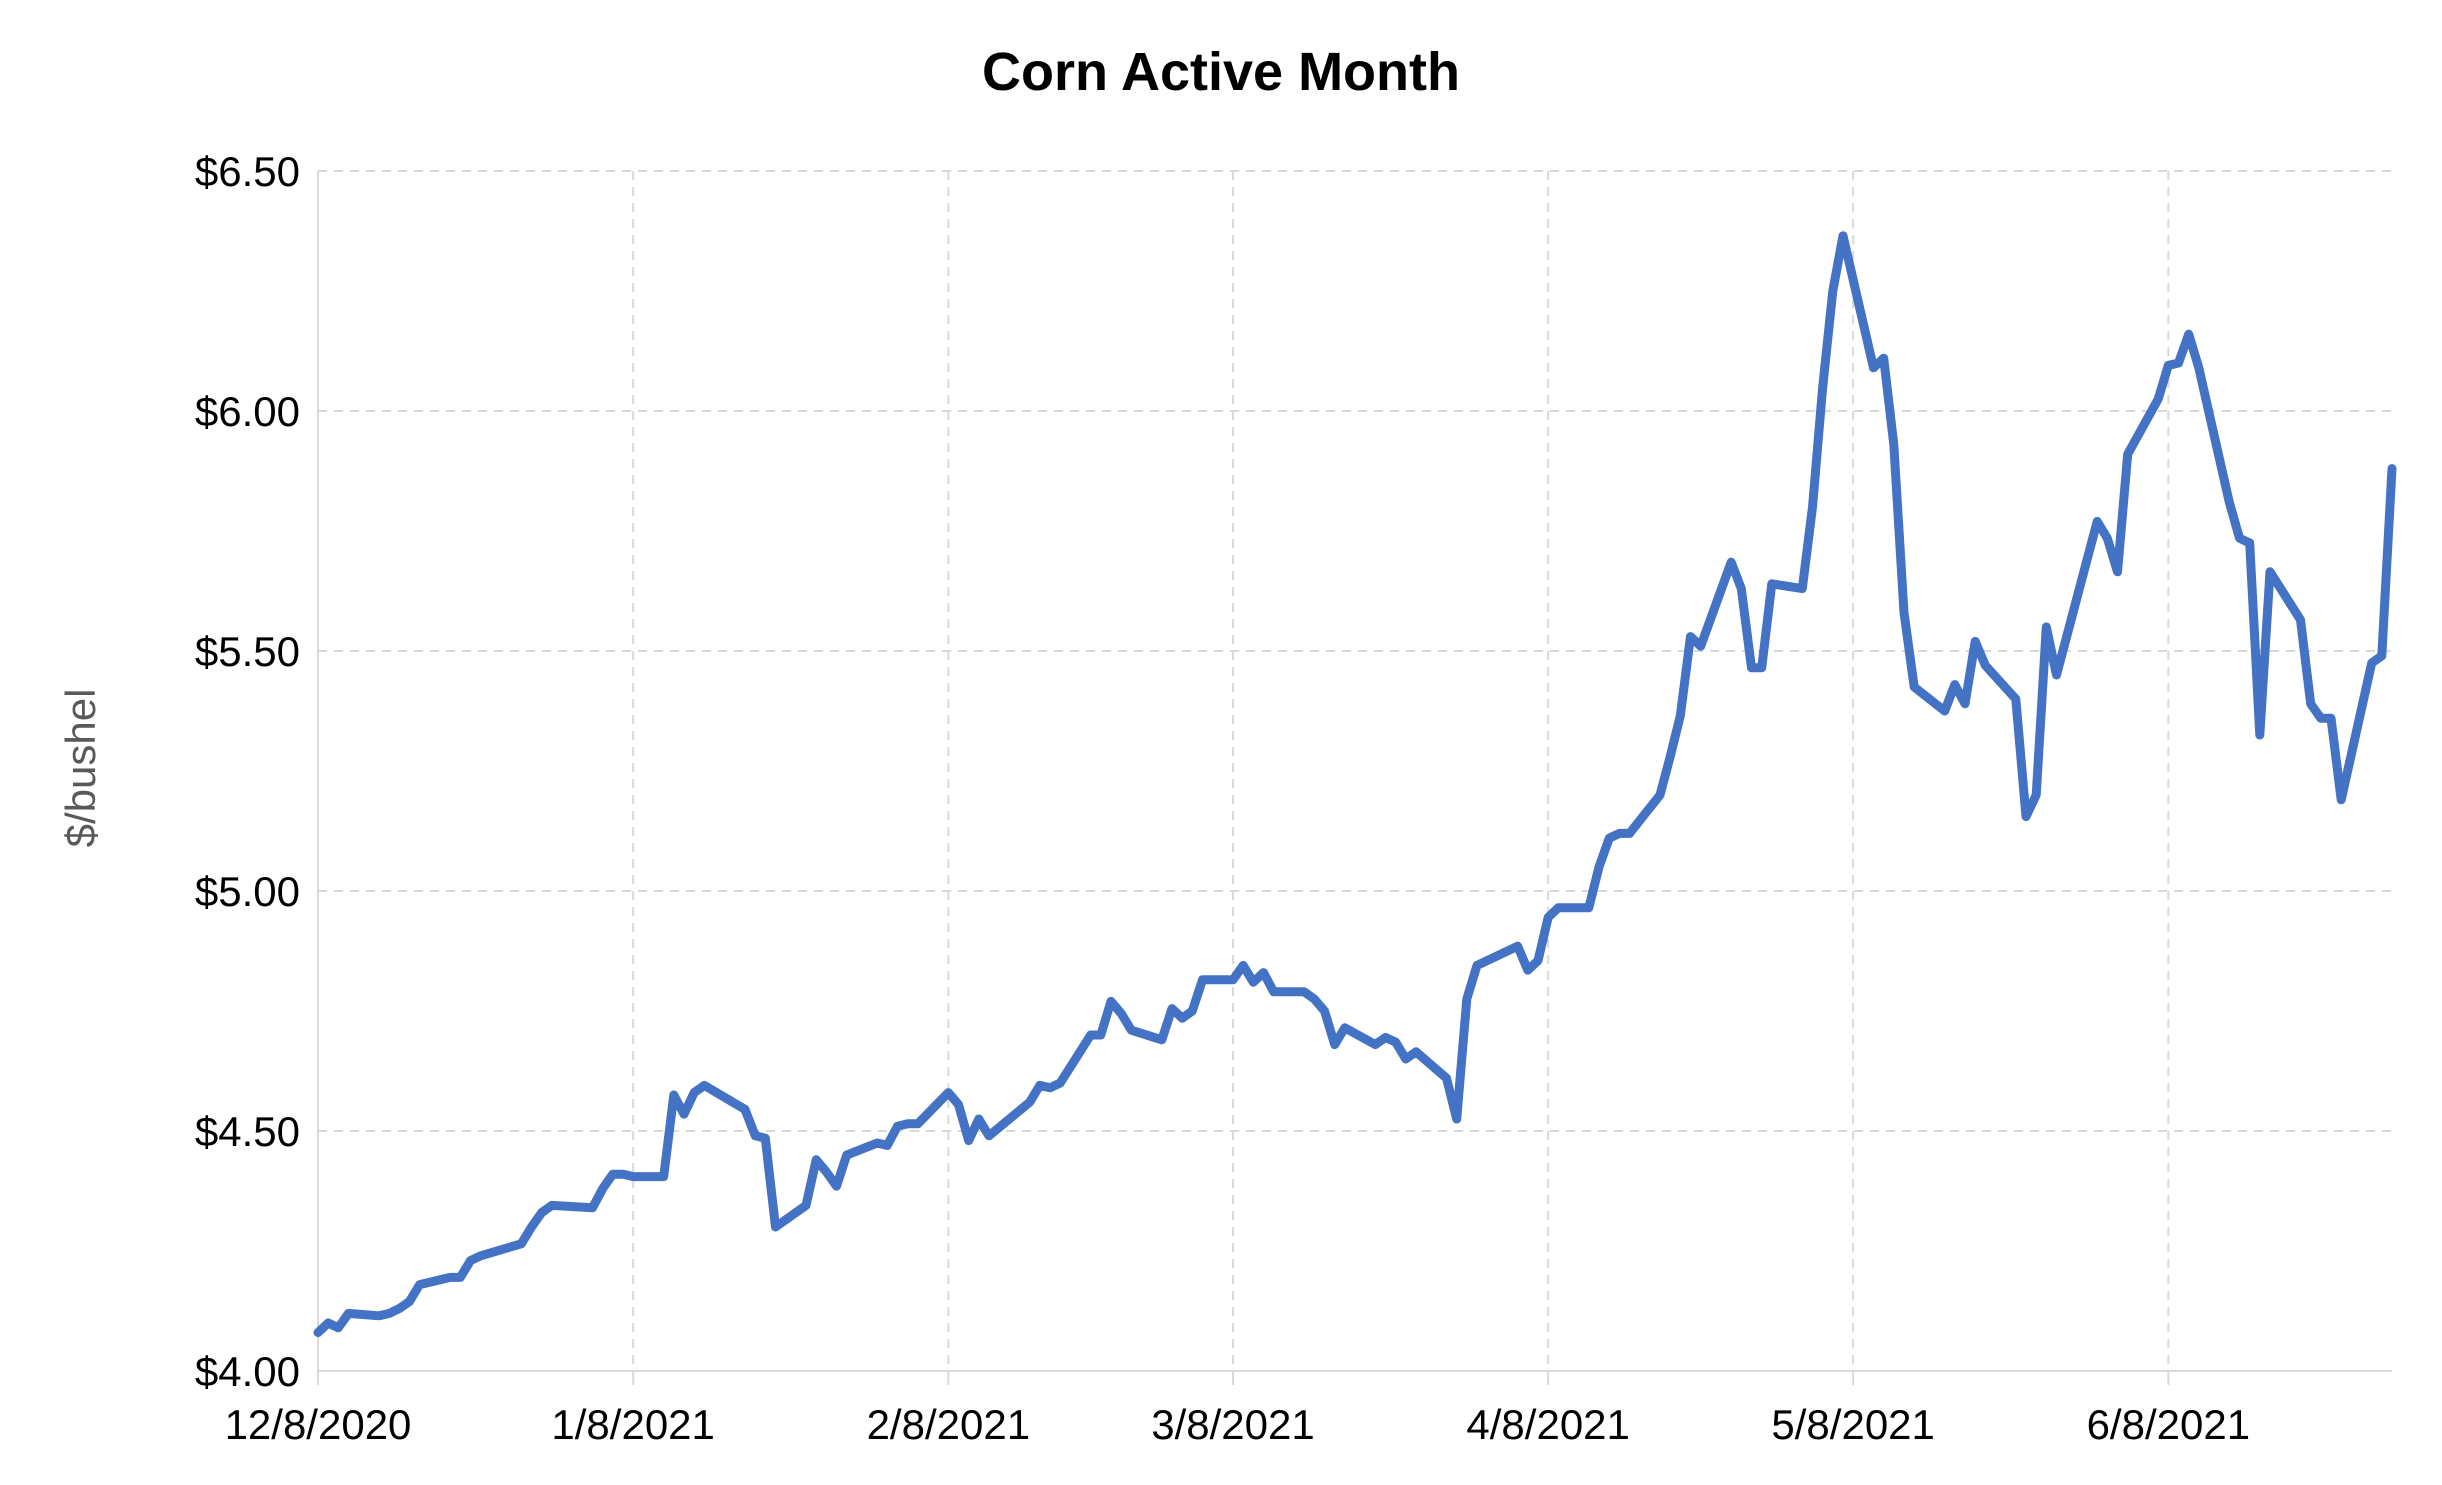  I want to click on y-tick-label: $4.00, so click(247, 1371).